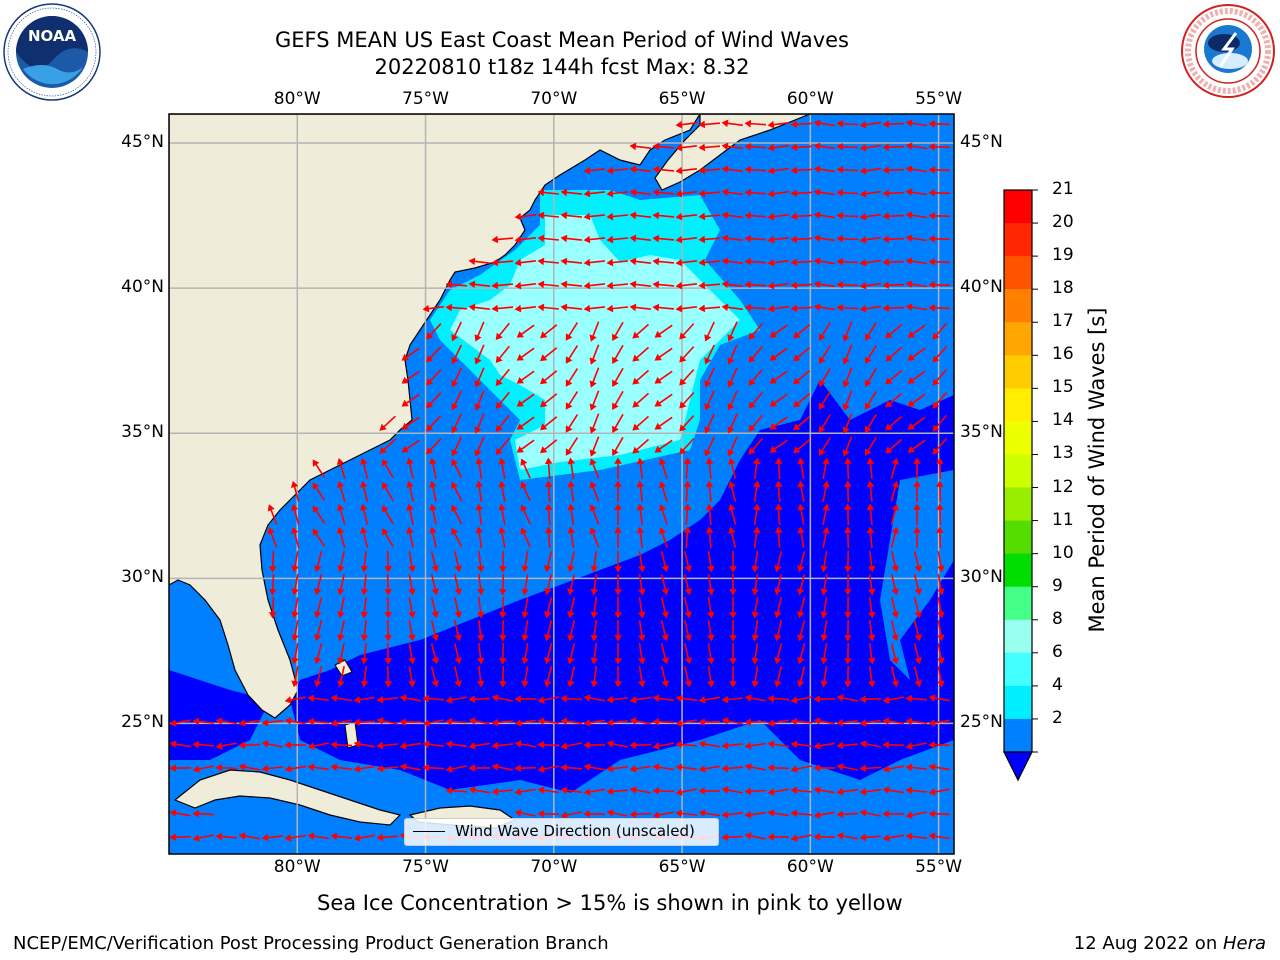 The image size is (1280, 960). I want to click on colorbar-tick-label: 15, so click(1063, 387).